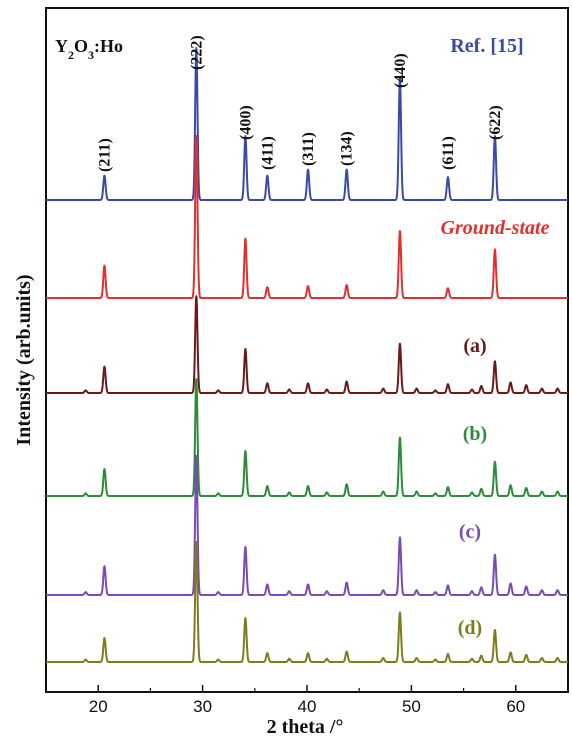 Image resolution: width=572 pixels, height=743 pixels. What do you see at coordinates (347, 148) in the screenshot?
I see `peak-label: (134)` at bounding box center [347, 148].